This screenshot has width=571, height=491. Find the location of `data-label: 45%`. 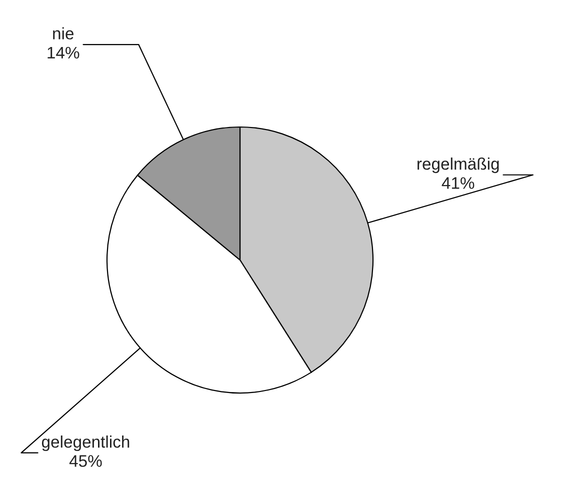

data-label: 45% is located at coordinates (85, 461).